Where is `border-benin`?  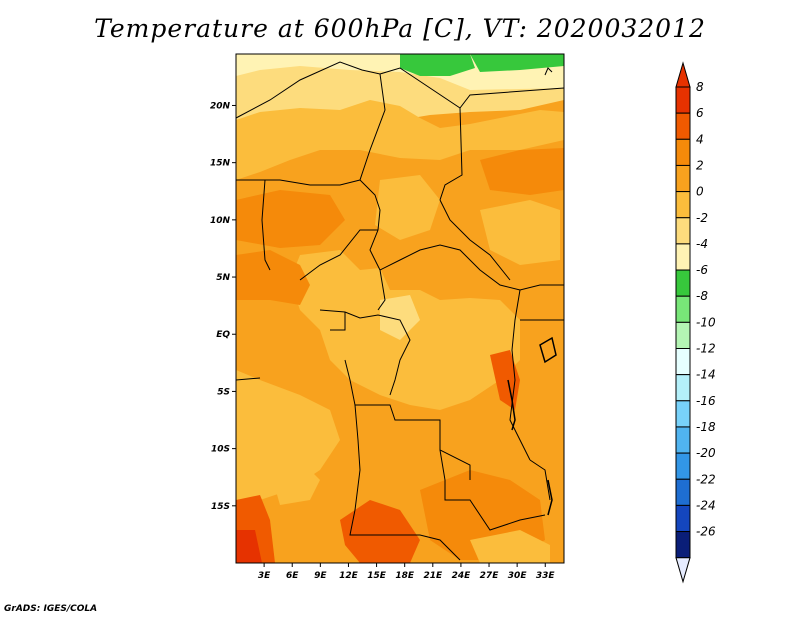 border-benin is located at coordinates (266, 225).